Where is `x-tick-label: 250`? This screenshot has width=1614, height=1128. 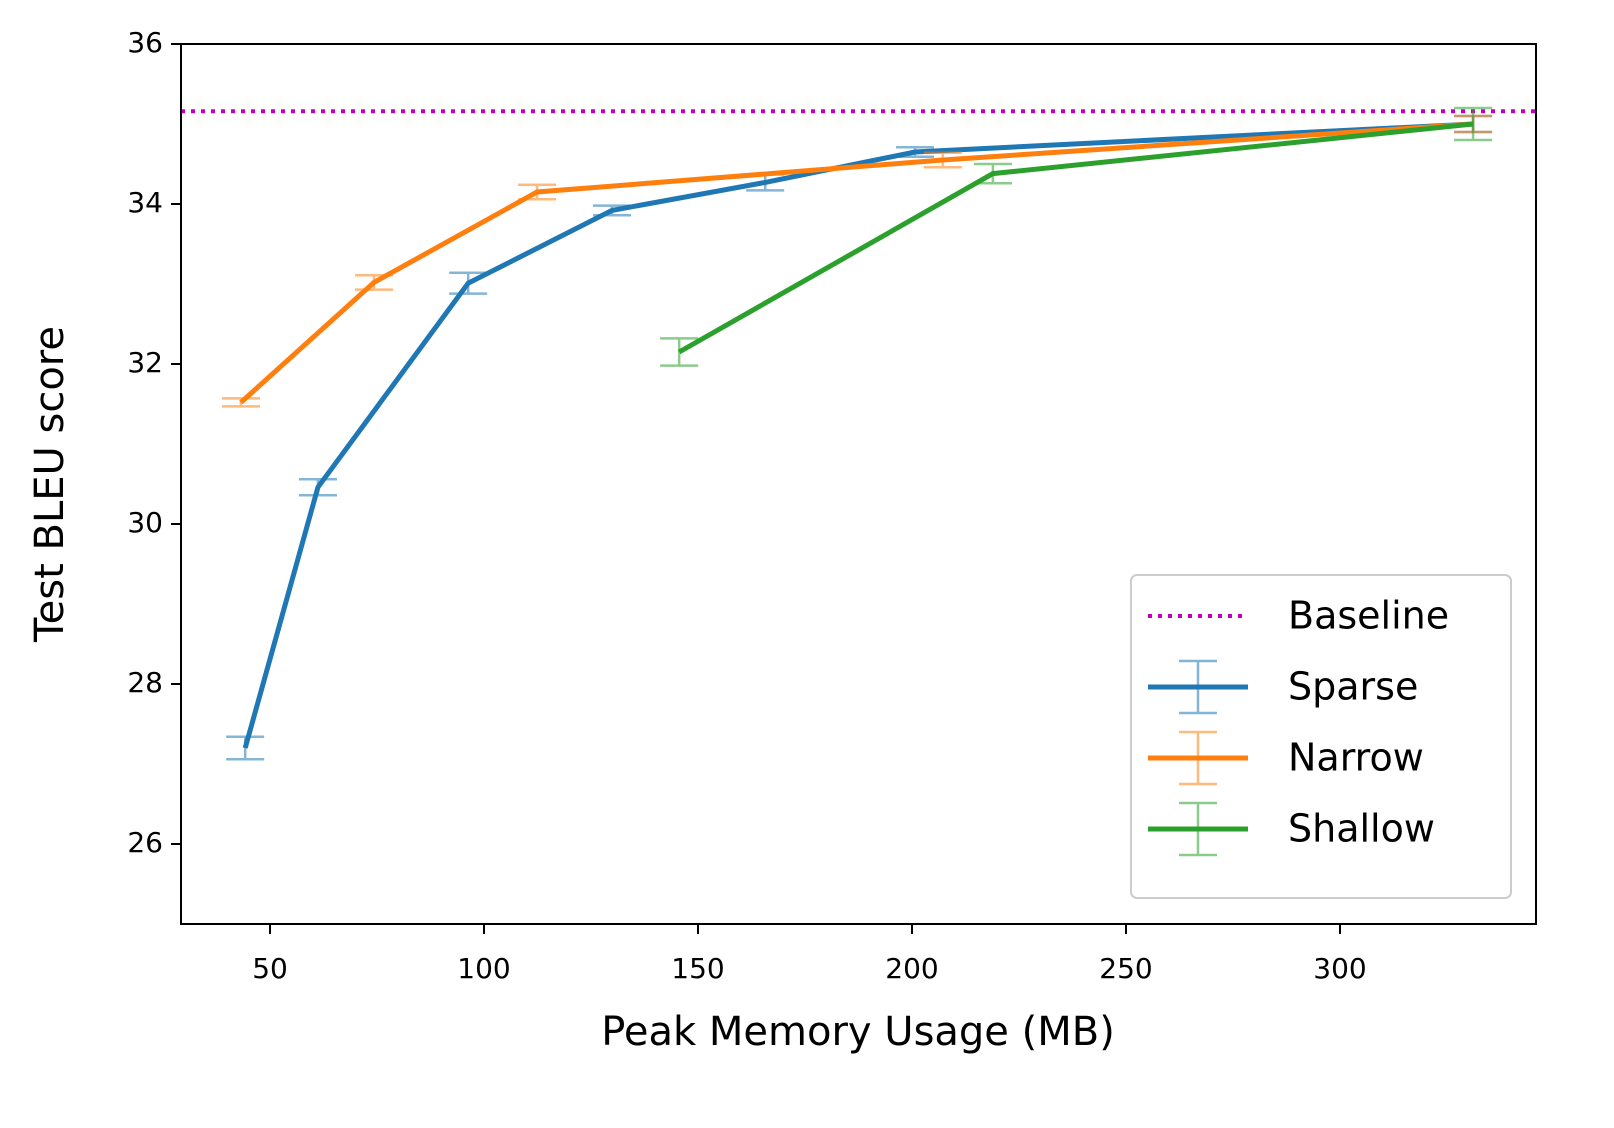 x-tick-label: 250 is located at coordinates (1125, 968).